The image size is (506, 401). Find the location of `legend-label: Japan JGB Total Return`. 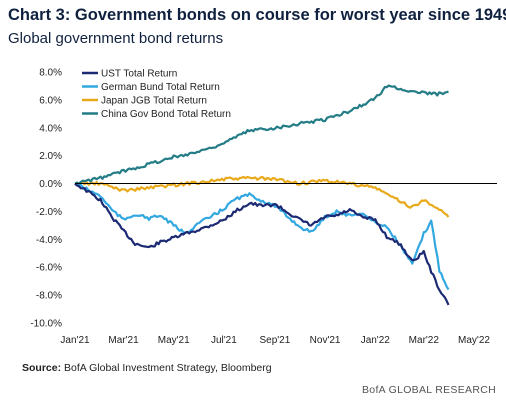

legend-label: Japan JGB Total Return is located at coordinates (154, 101).